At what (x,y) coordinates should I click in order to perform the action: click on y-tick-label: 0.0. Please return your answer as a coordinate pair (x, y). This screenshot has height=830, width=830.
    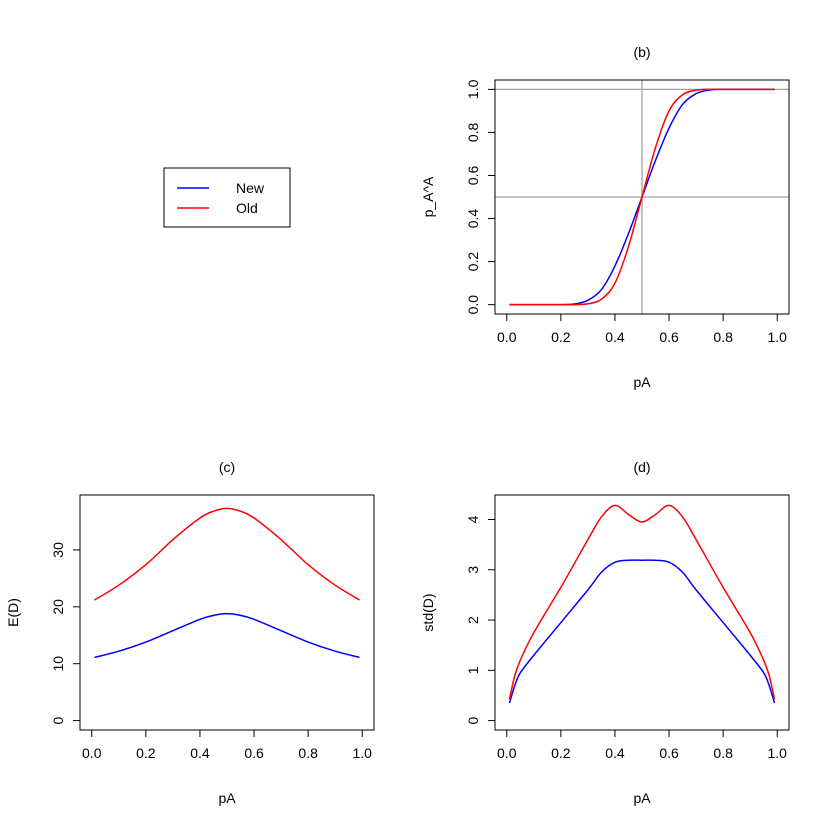
    Looking at the image, I should click on (473, 305).